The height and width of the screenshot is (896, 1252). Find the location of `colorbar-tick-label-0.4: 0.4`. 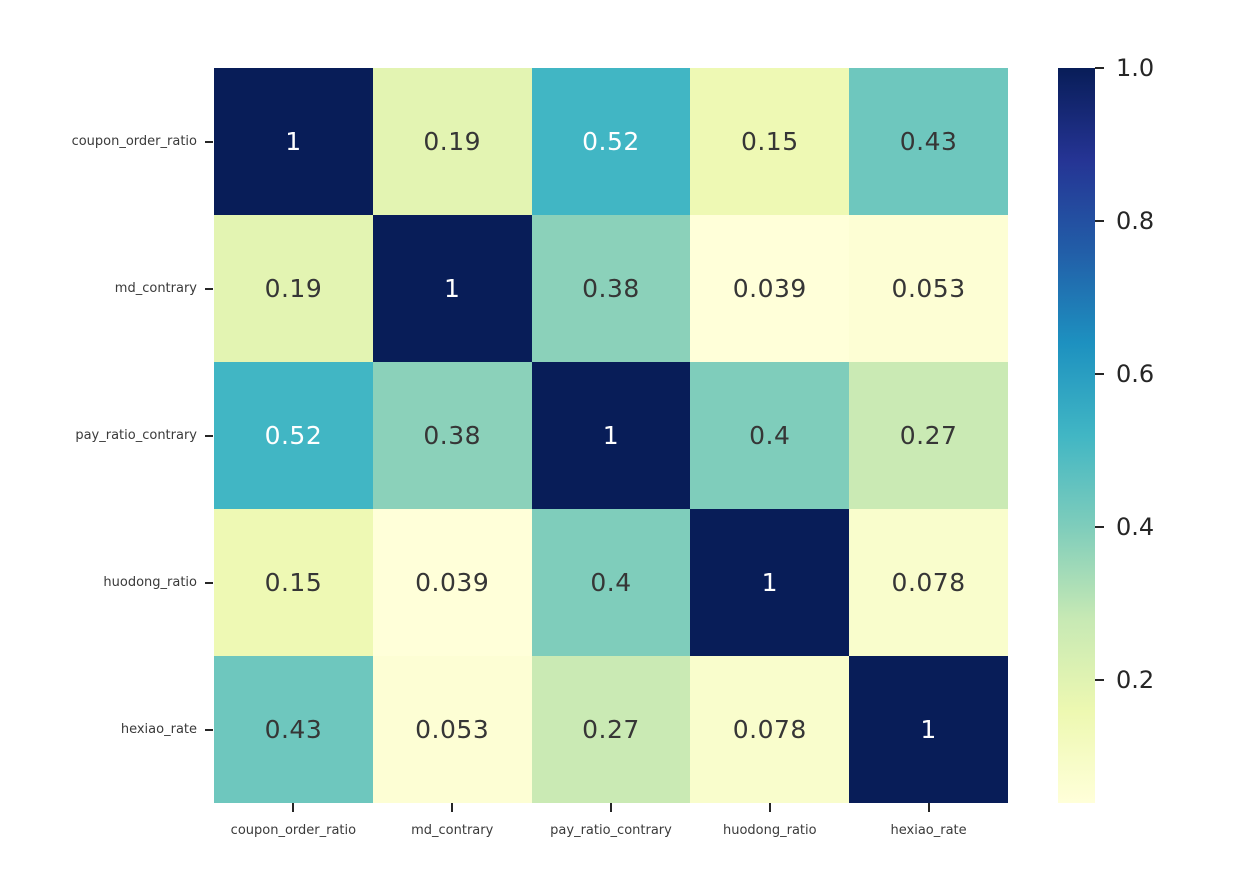

colorbar-tick-label-0.4: 0.4 is located at coordinates (1135, 526).